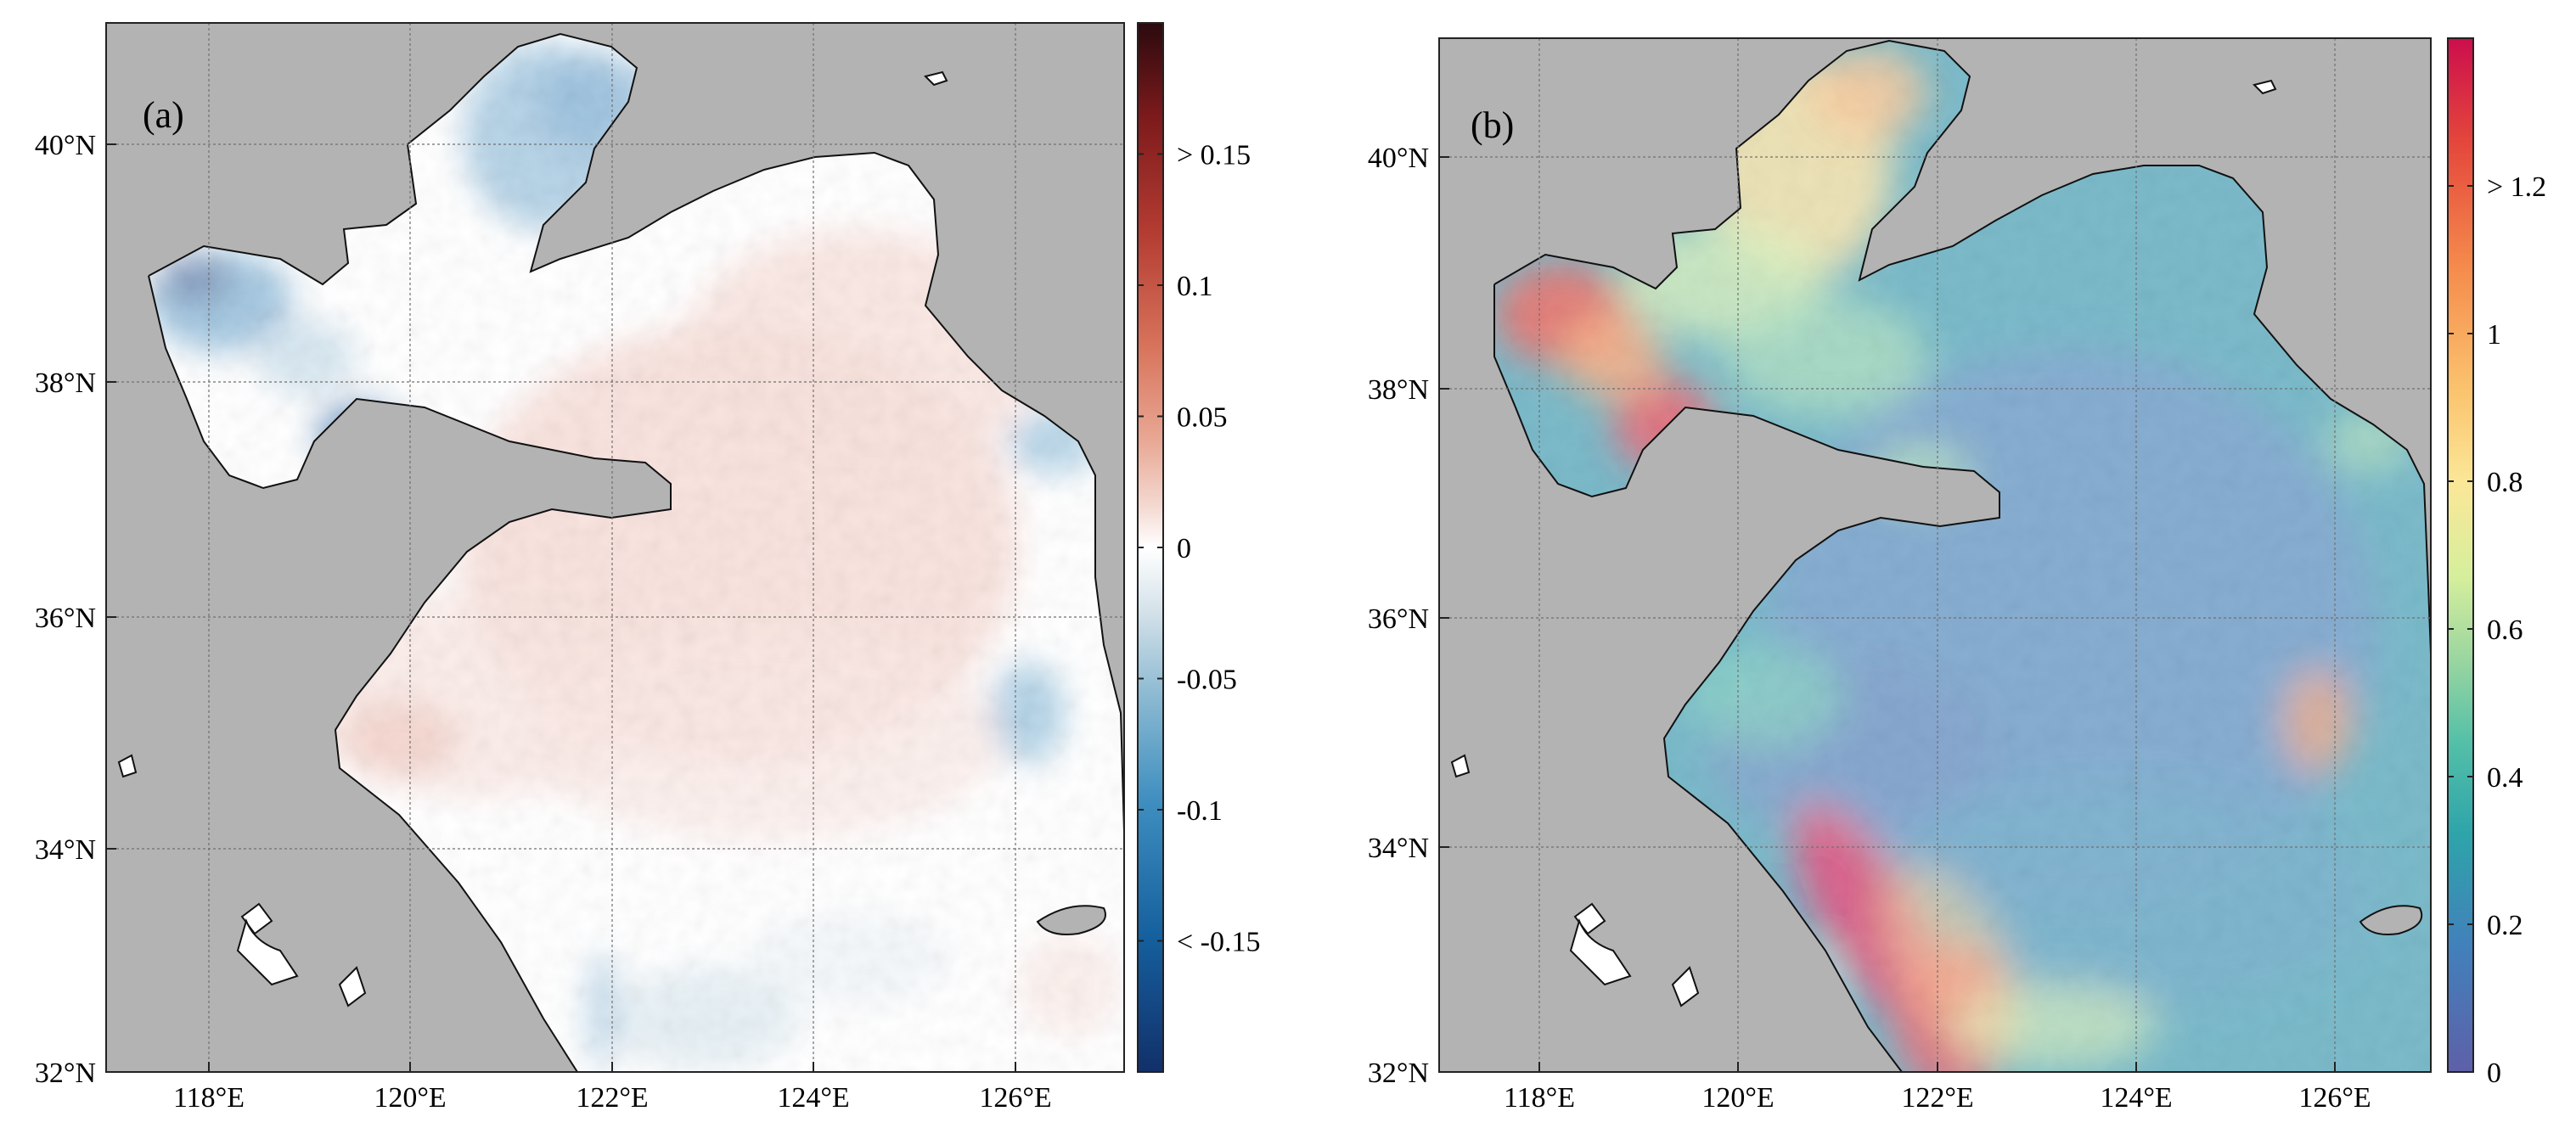  I want to click on colorbar-b-ticks: > 1.2 1 0.8 0.6 0.4 0.2 0, so click(2497, 630).